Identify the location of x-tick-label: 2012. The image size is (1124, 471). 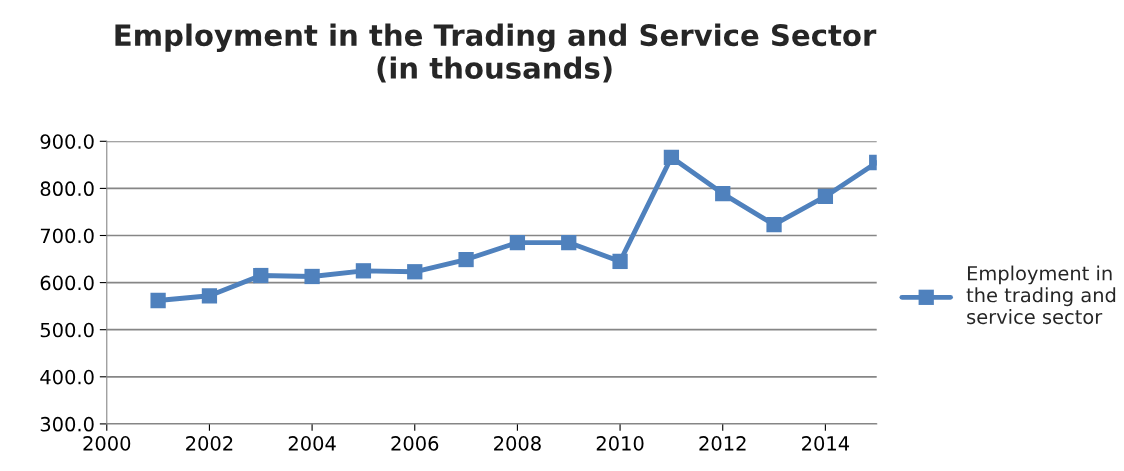
(722, 443).